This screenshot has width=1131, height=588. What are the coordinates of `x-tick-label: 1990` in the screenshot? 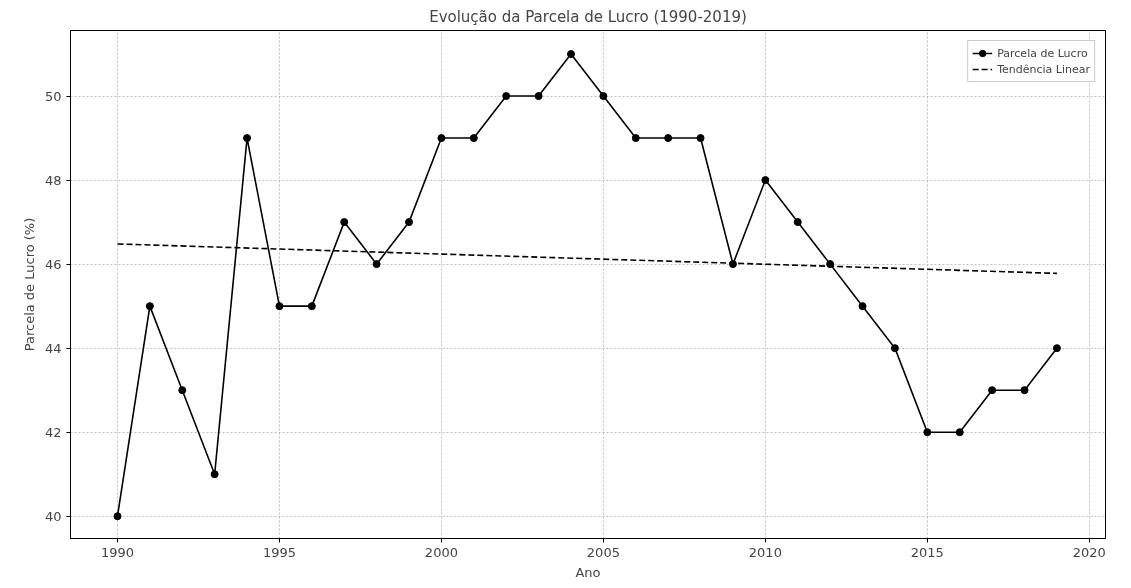 It's located at (117, 552).